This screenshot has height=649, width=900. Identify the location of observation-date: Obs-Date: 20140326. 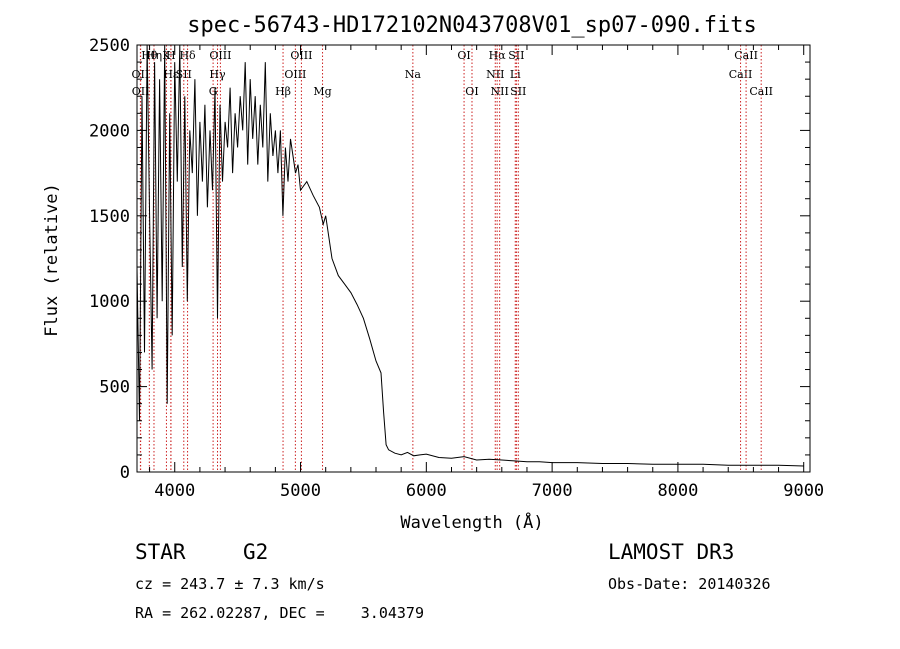
(689, 584).